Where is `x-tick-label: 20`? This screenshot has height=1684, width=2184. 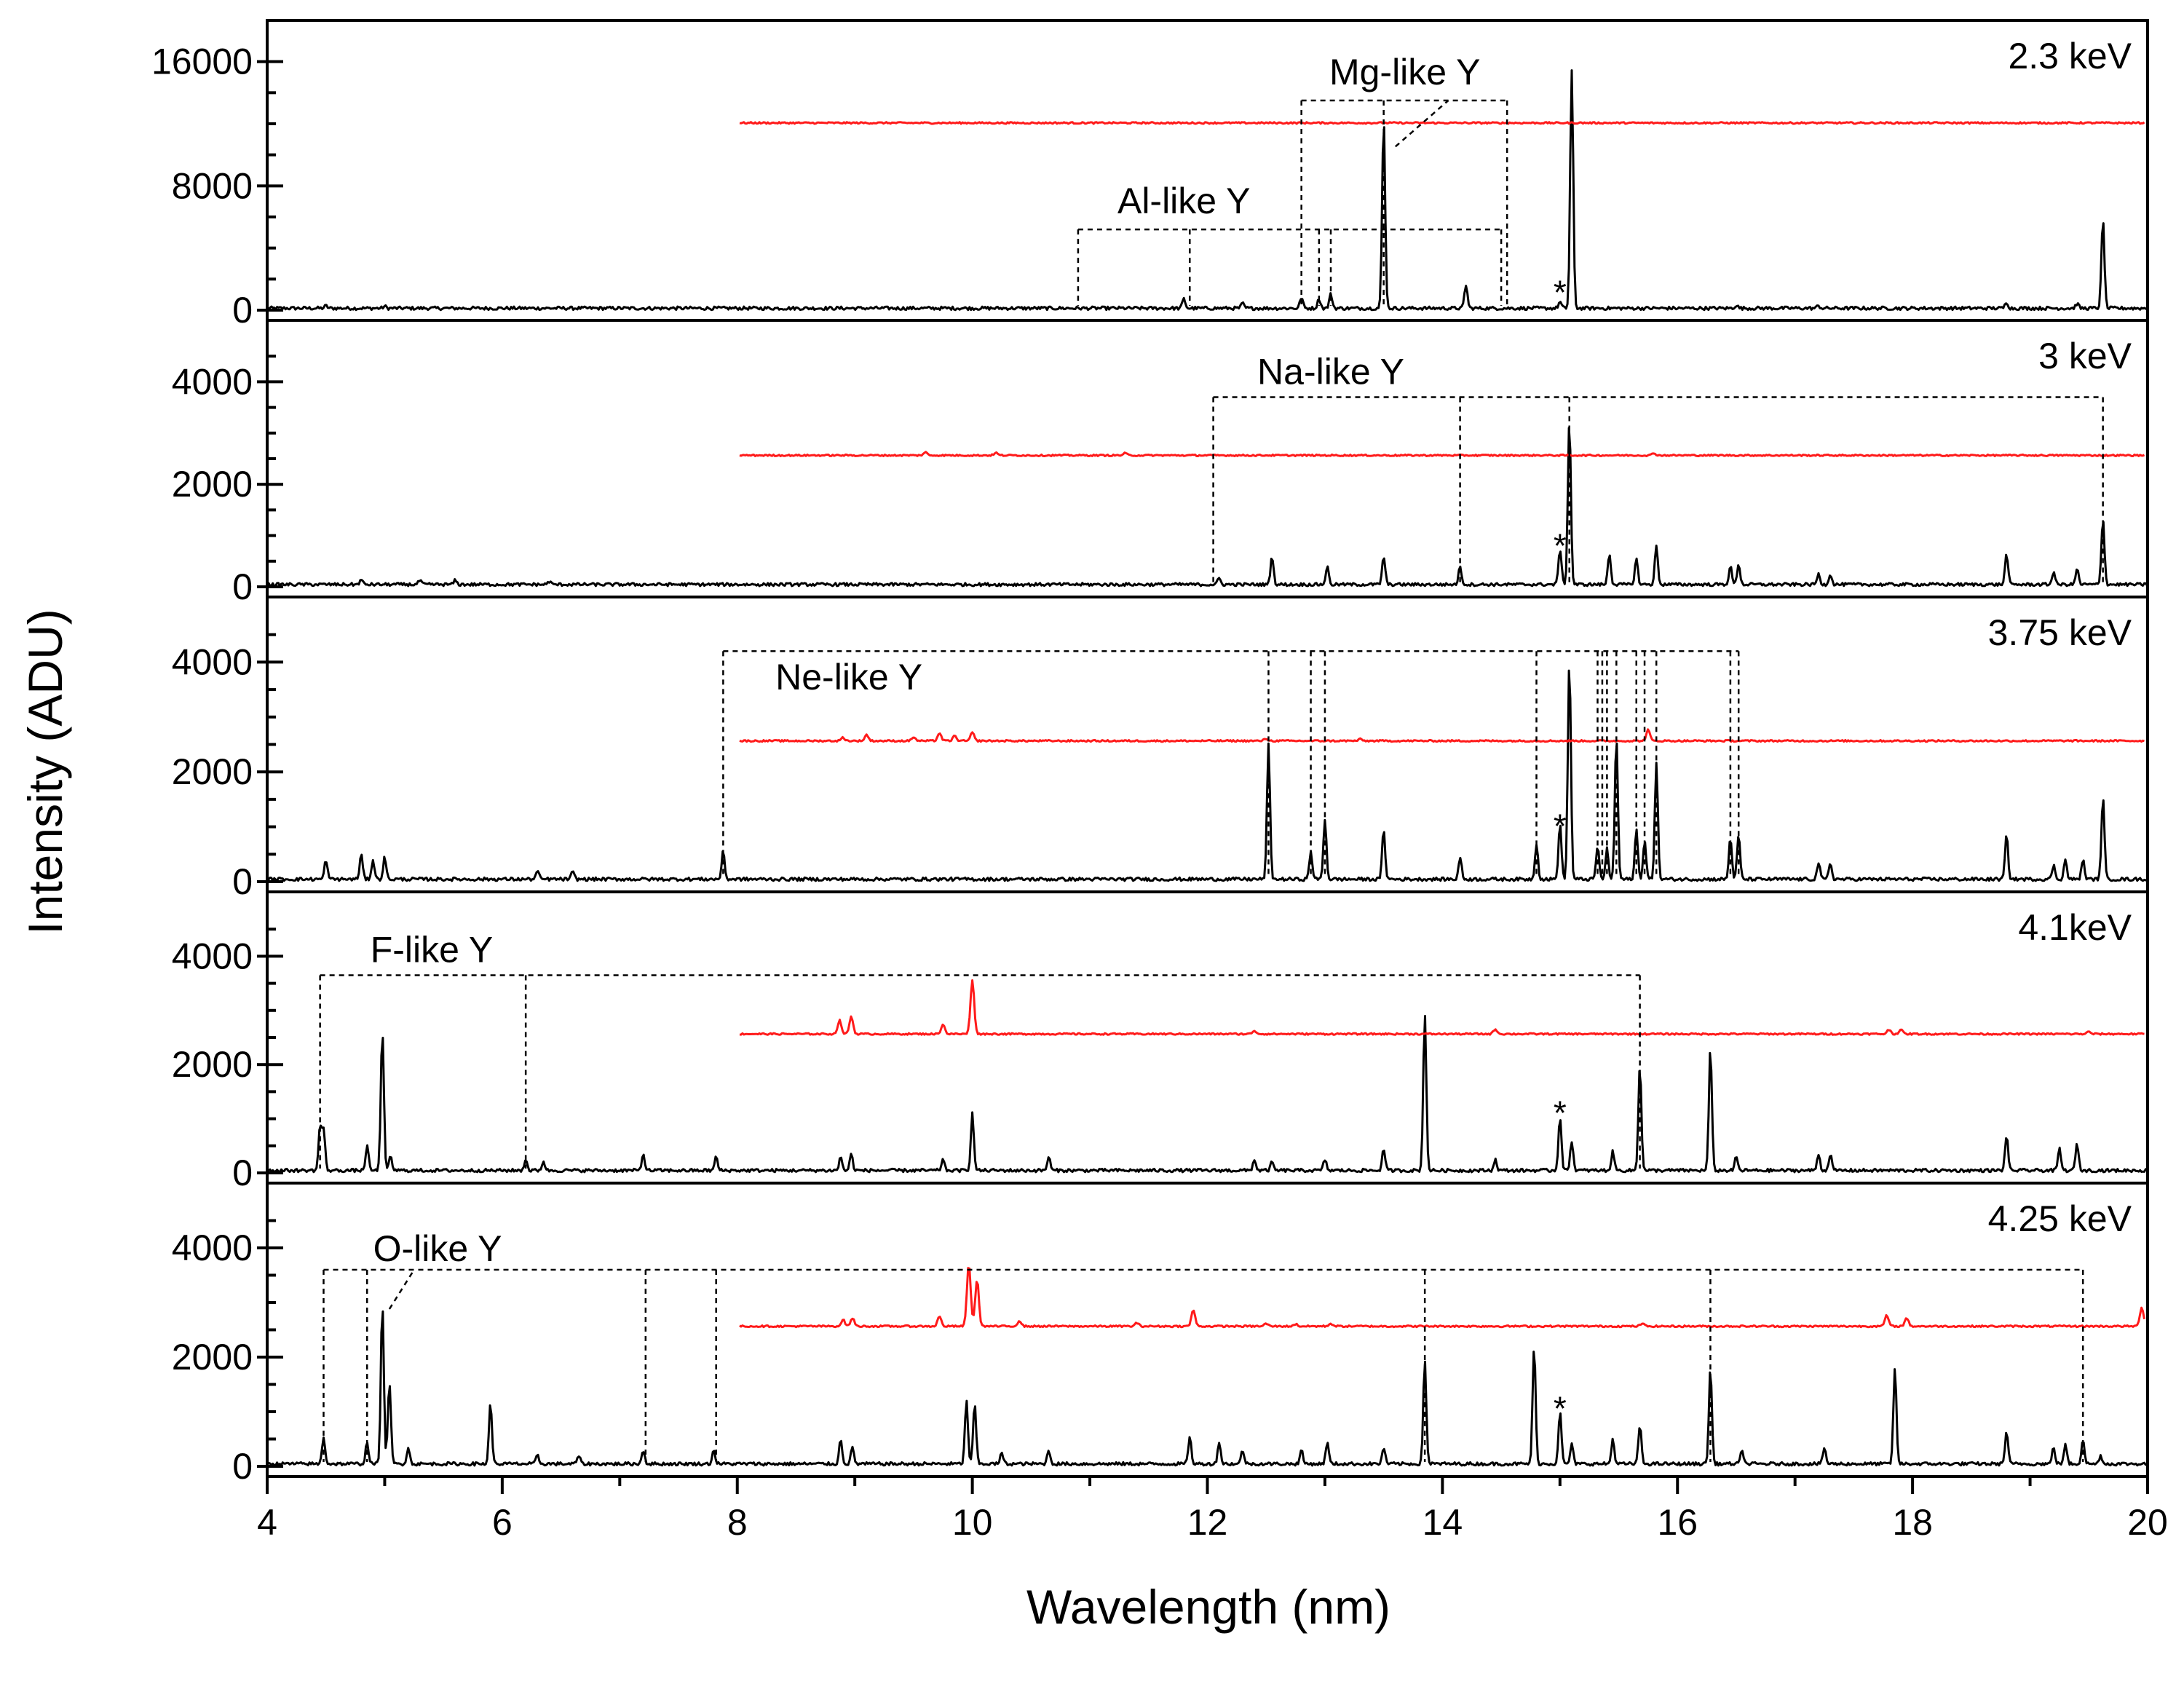 x-tick-label: 20 is located at coordinates (2147, 1522).